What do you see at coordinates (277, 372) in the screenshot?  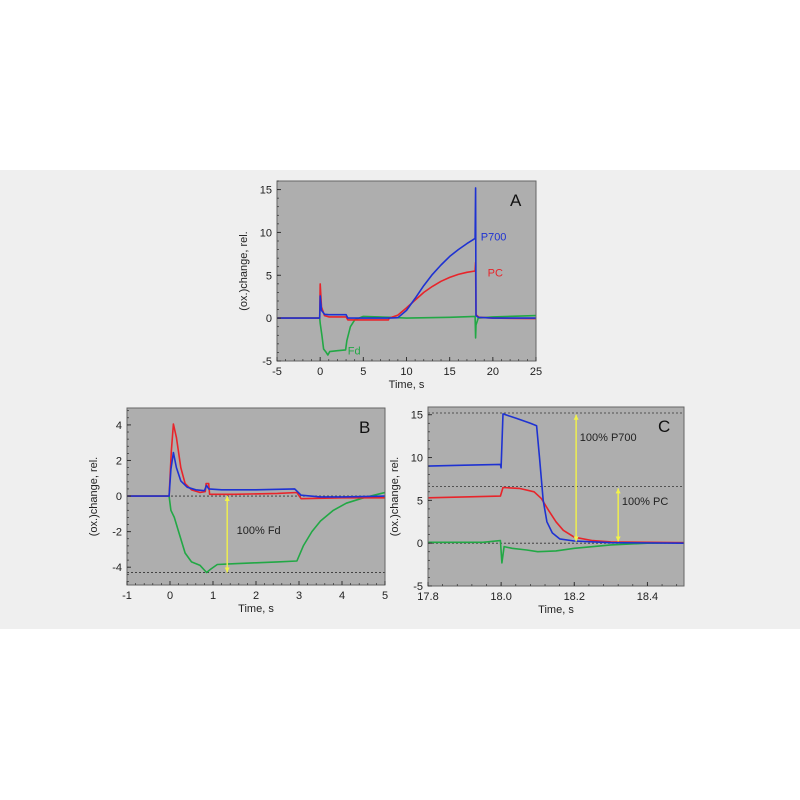 I see `x-tick-label: -5` at bounding box center [277, 372].